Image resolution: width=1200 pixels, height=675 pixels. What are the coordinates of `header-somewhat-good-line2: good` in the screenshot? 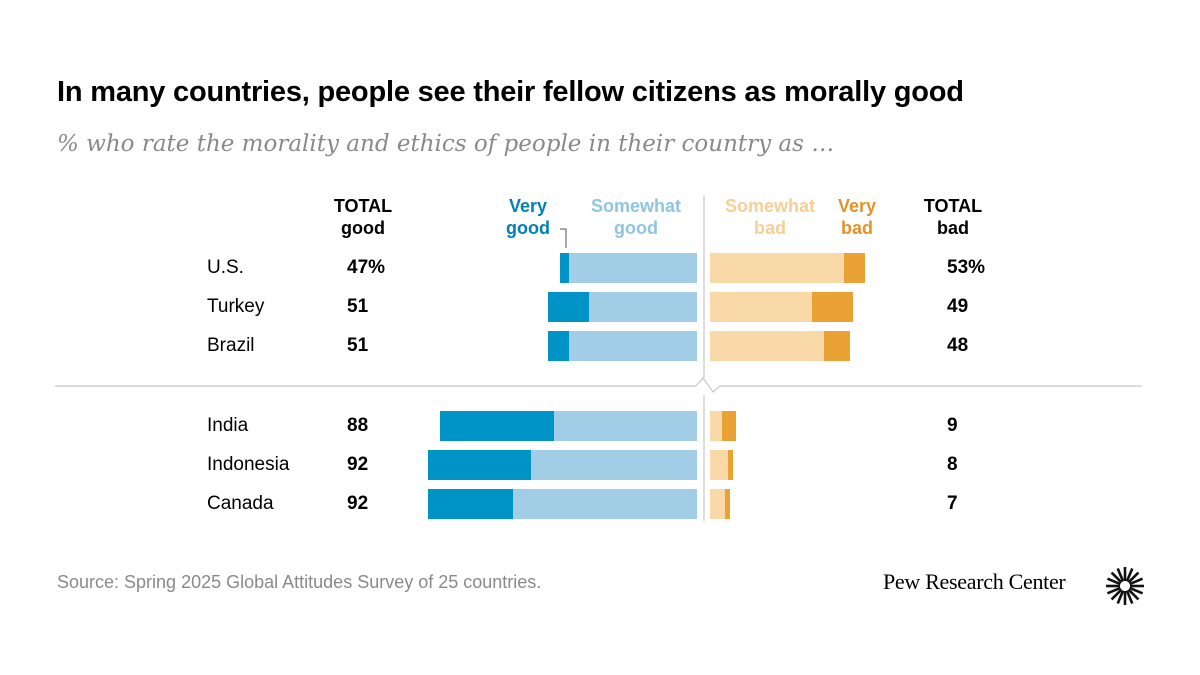 It's located at (636, 228).